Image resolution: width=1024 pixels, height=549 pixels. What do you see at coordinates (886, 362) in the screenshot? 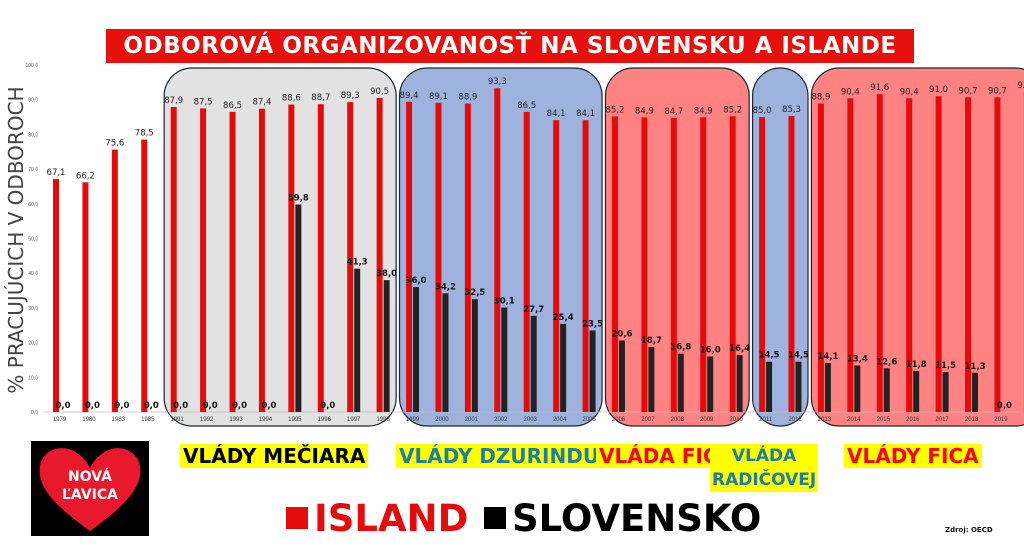
I see `data-label-slovensko: 12,6` at bounding box center [886, 362].